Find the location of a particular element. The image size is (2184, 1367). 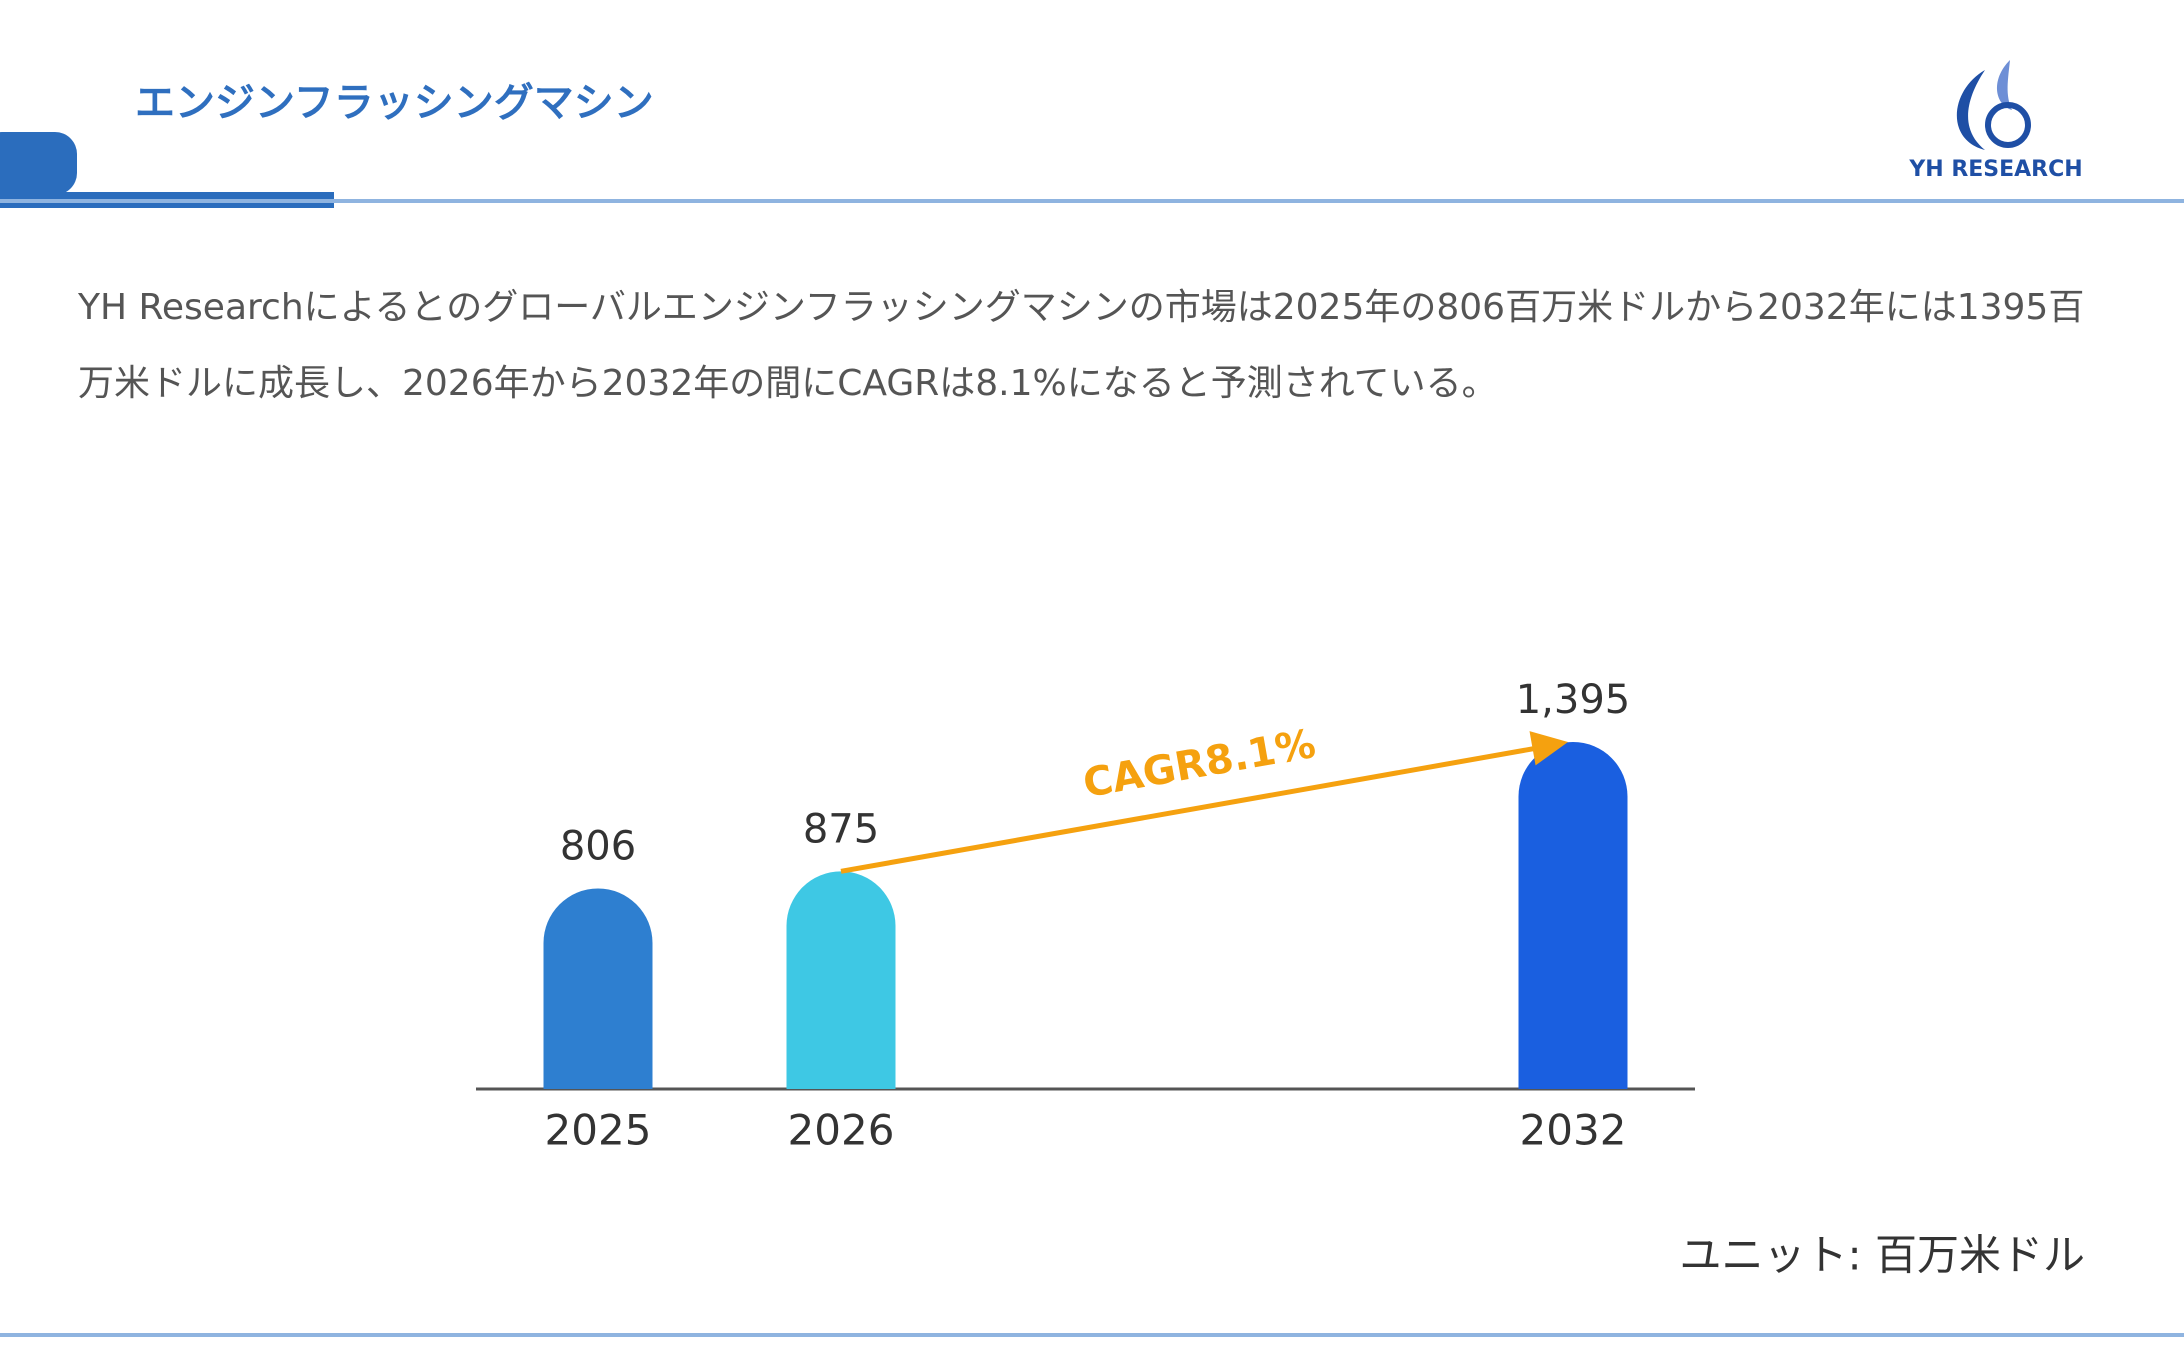

header-tab is located at coordinates (38, 163).